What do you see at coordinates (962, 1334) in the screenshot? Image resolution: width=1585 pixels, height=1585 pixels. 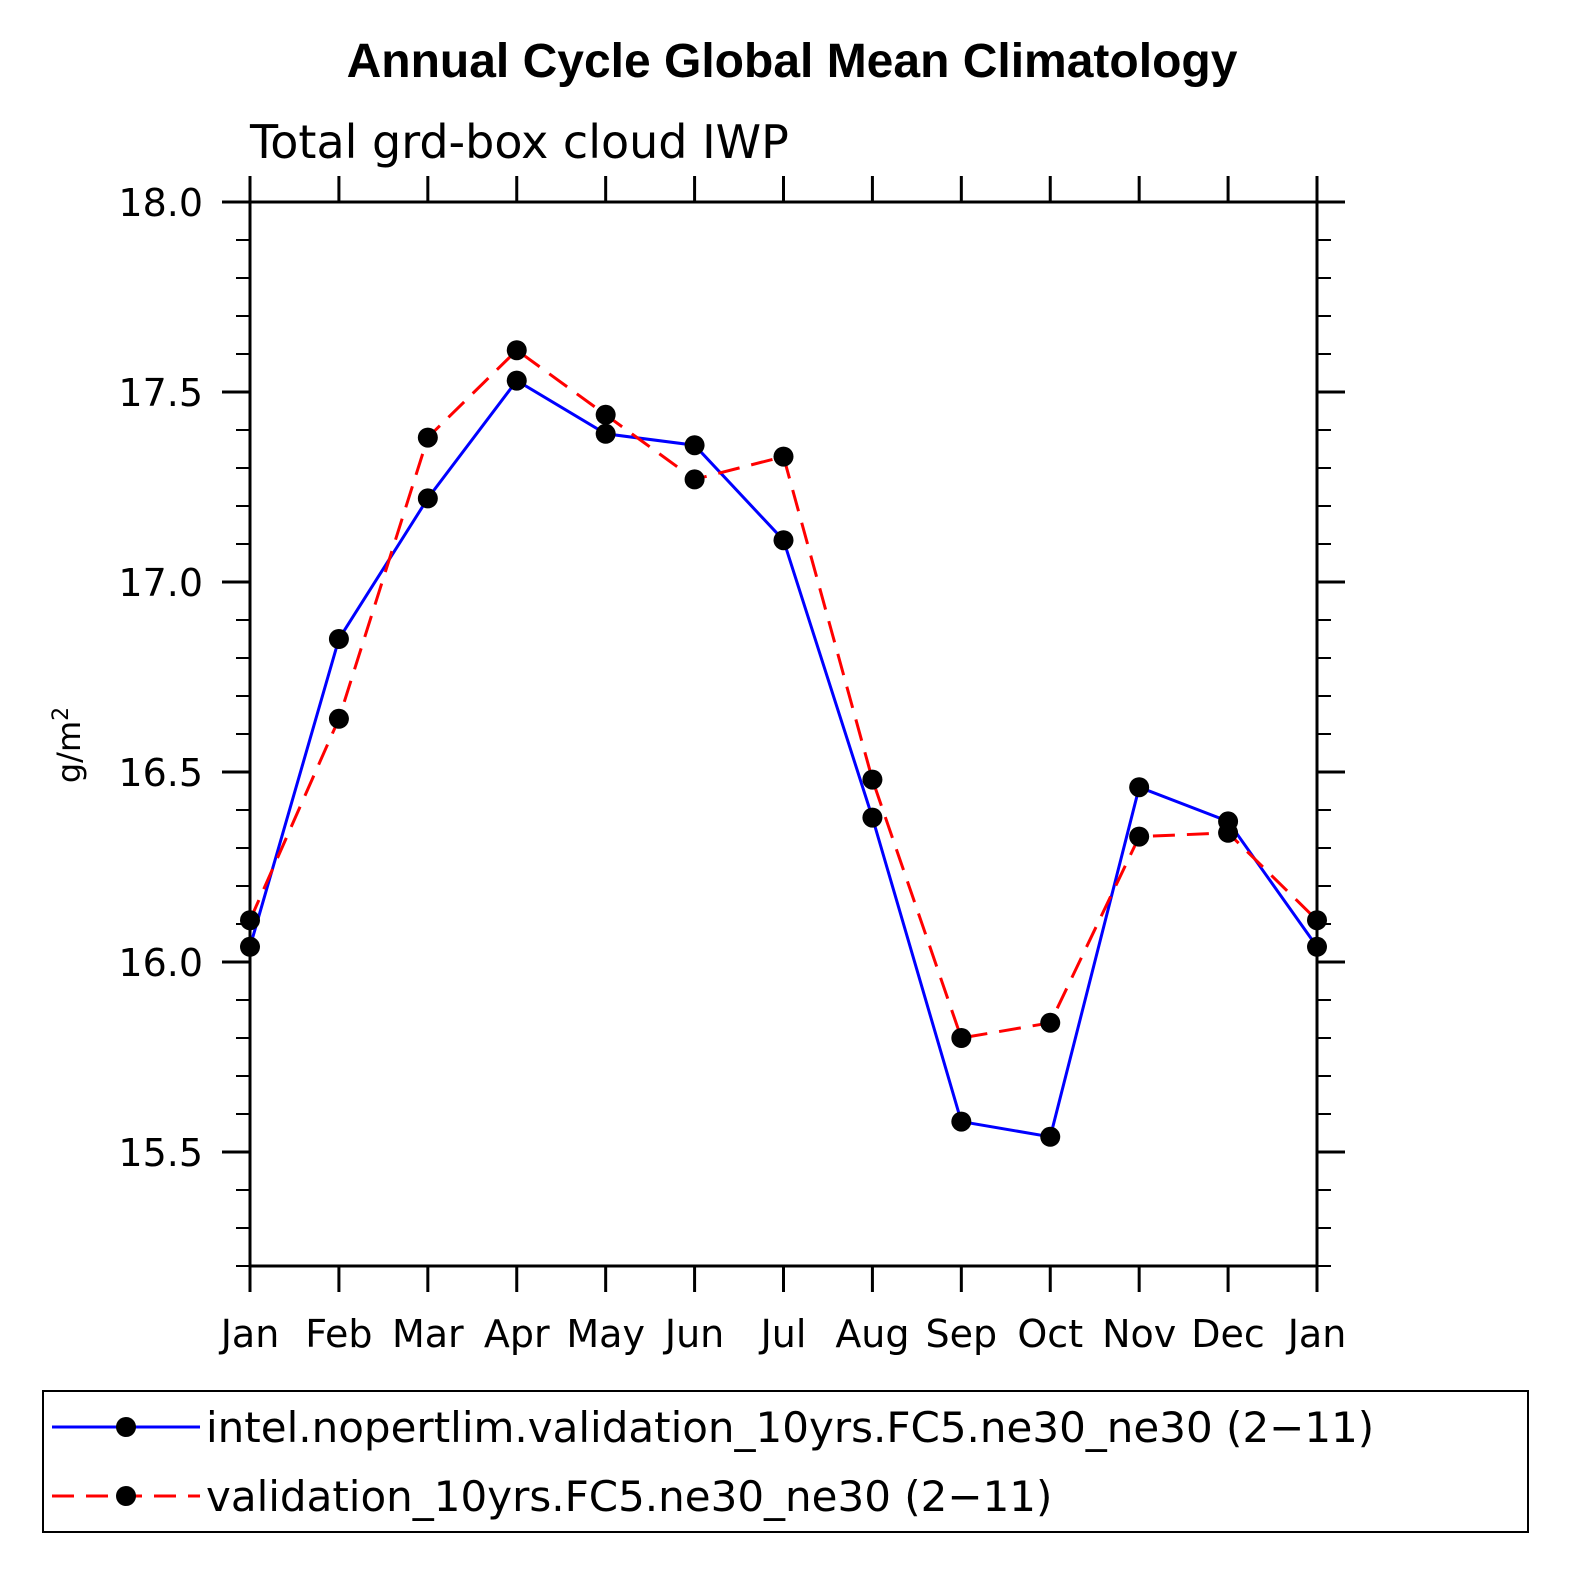 I see `x-tick-label: Sep` at bounding box center [962, 1334].